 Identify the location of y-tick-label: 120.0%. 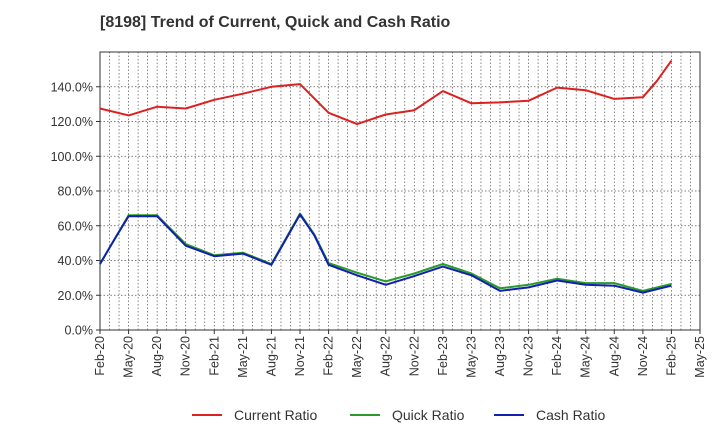
(72, 122).